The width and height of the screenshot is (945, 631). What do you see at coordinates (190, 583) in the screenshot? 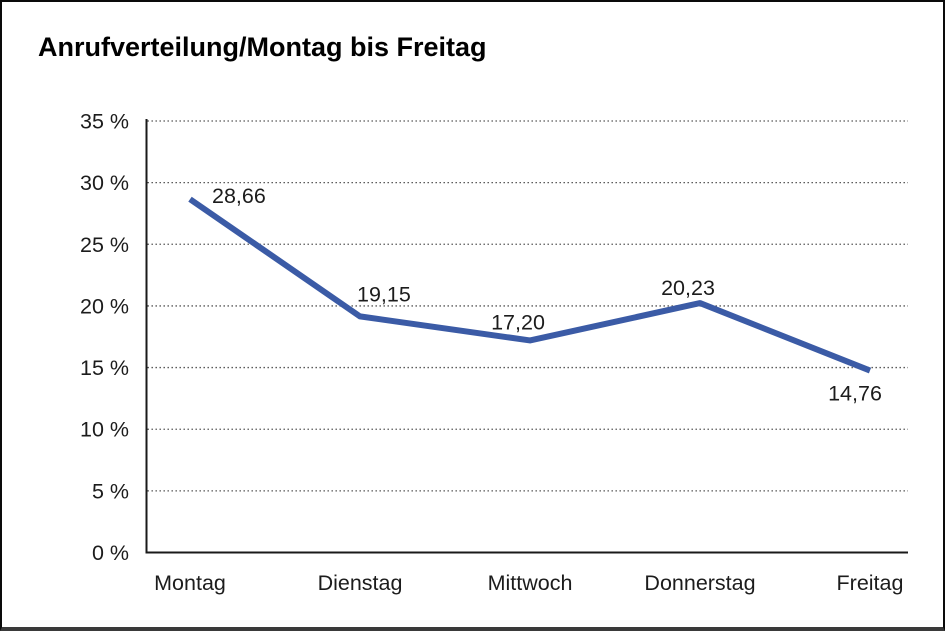
I see `x-category-label: Montag` at bounding box center [190, 583].